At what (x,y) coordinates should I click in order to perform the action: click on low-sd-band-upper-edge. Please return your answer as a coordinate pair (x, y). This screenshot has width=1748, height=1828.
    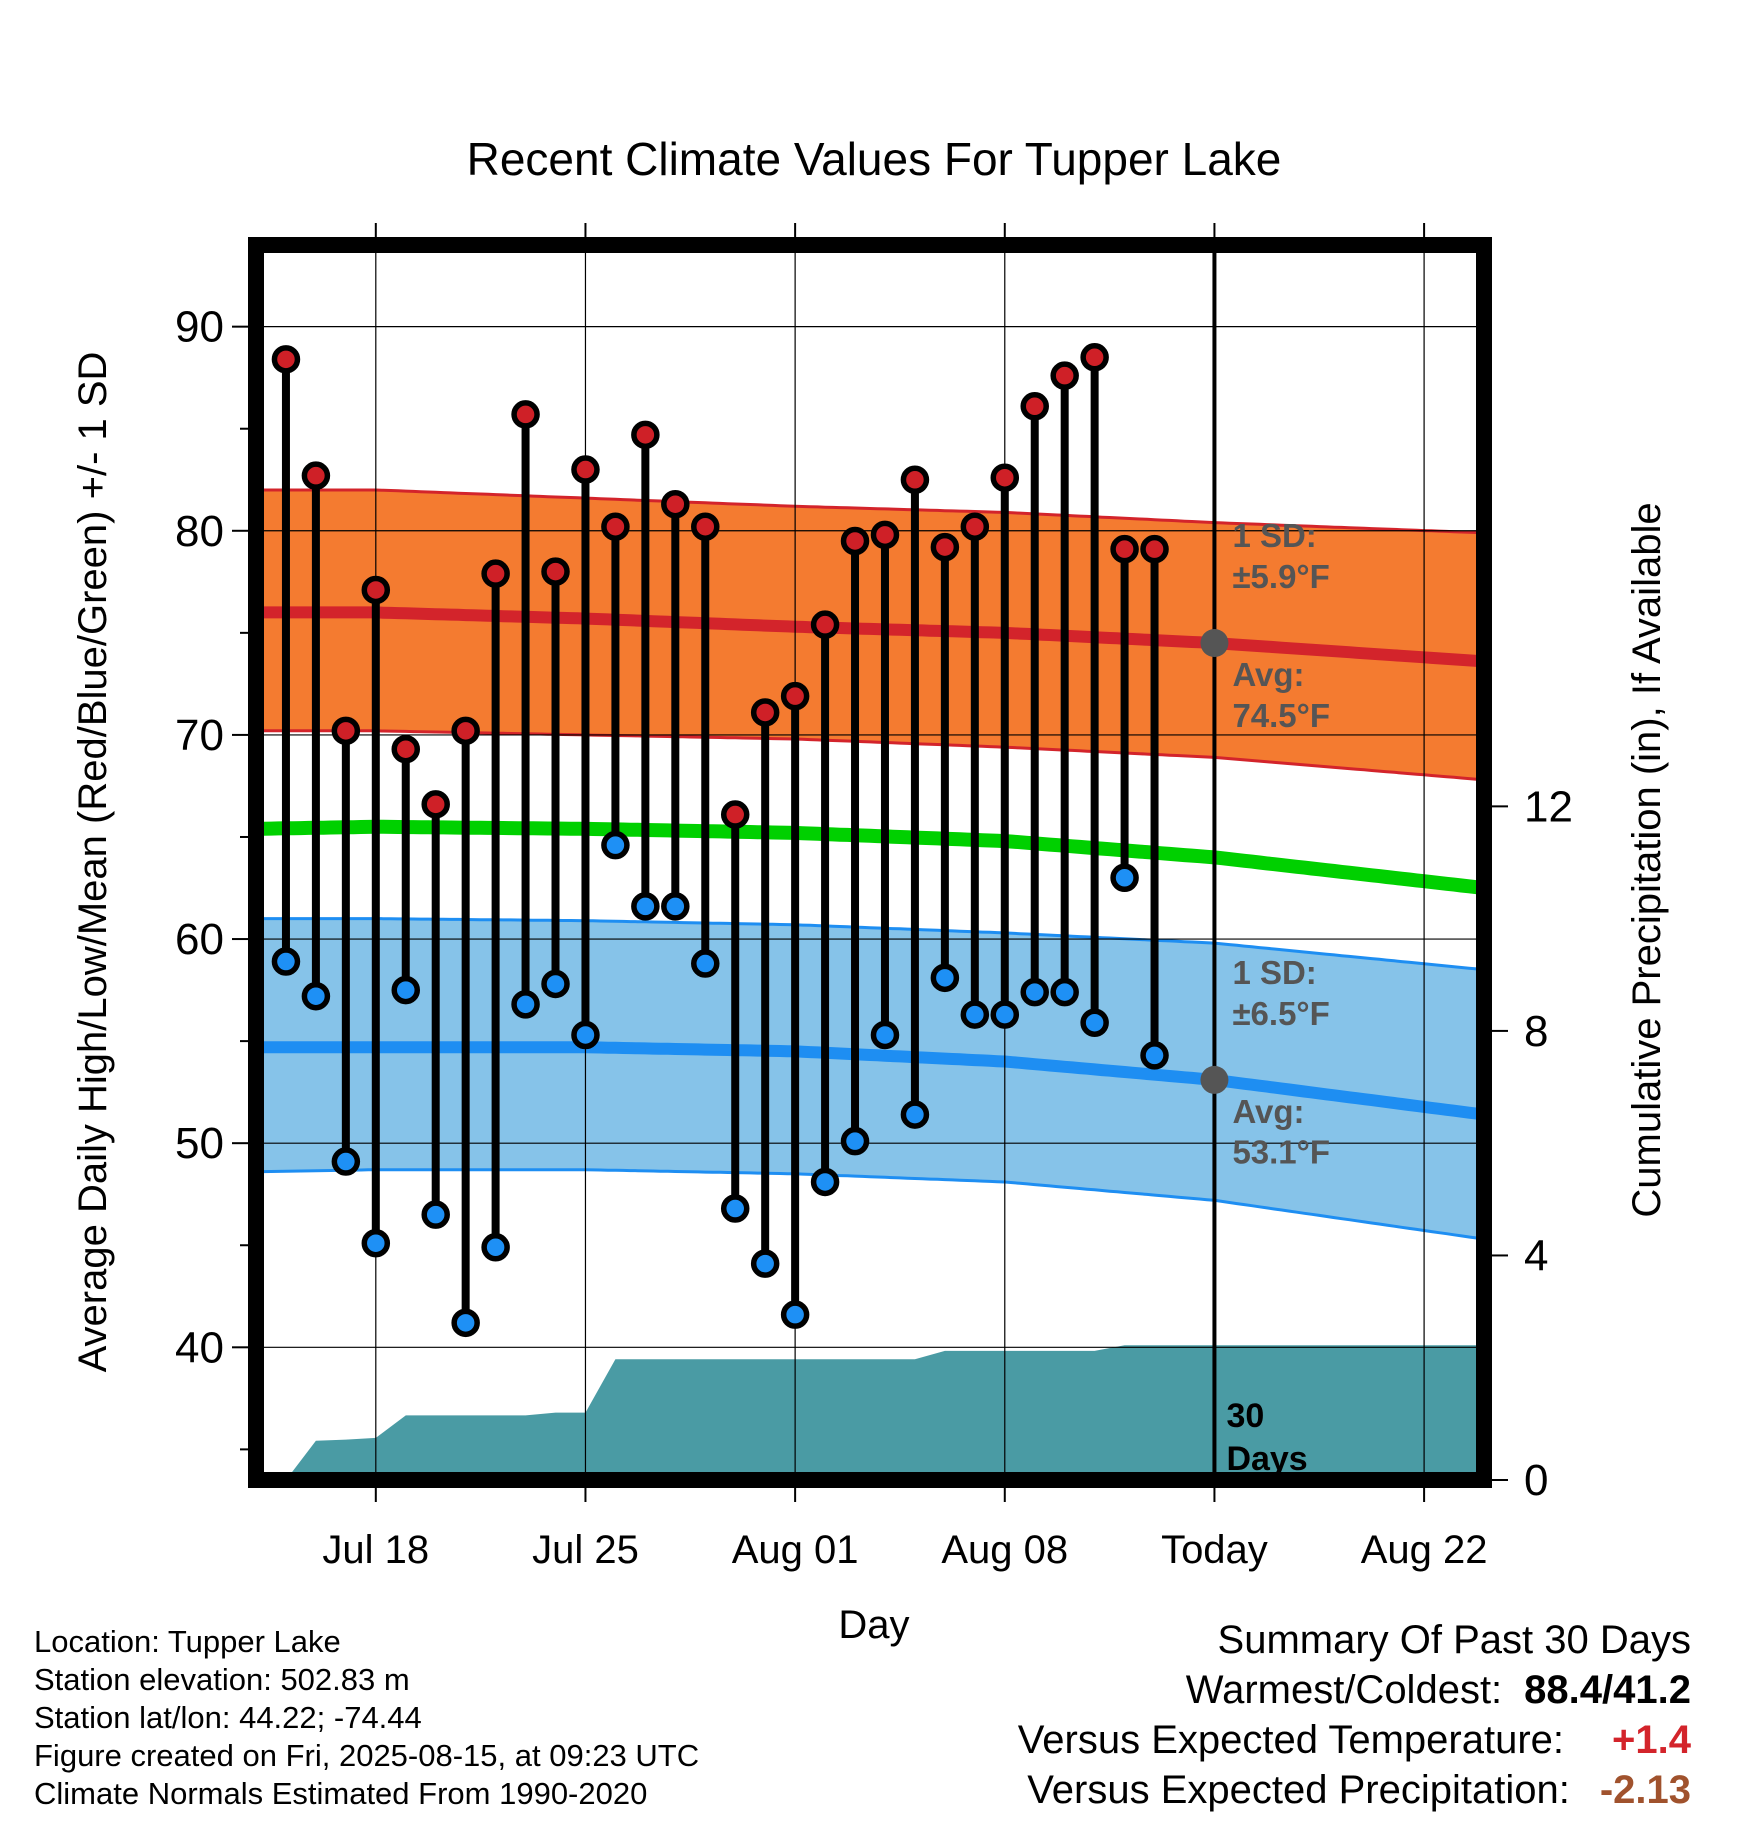
    Looking at the image, I should click on (870, 944).